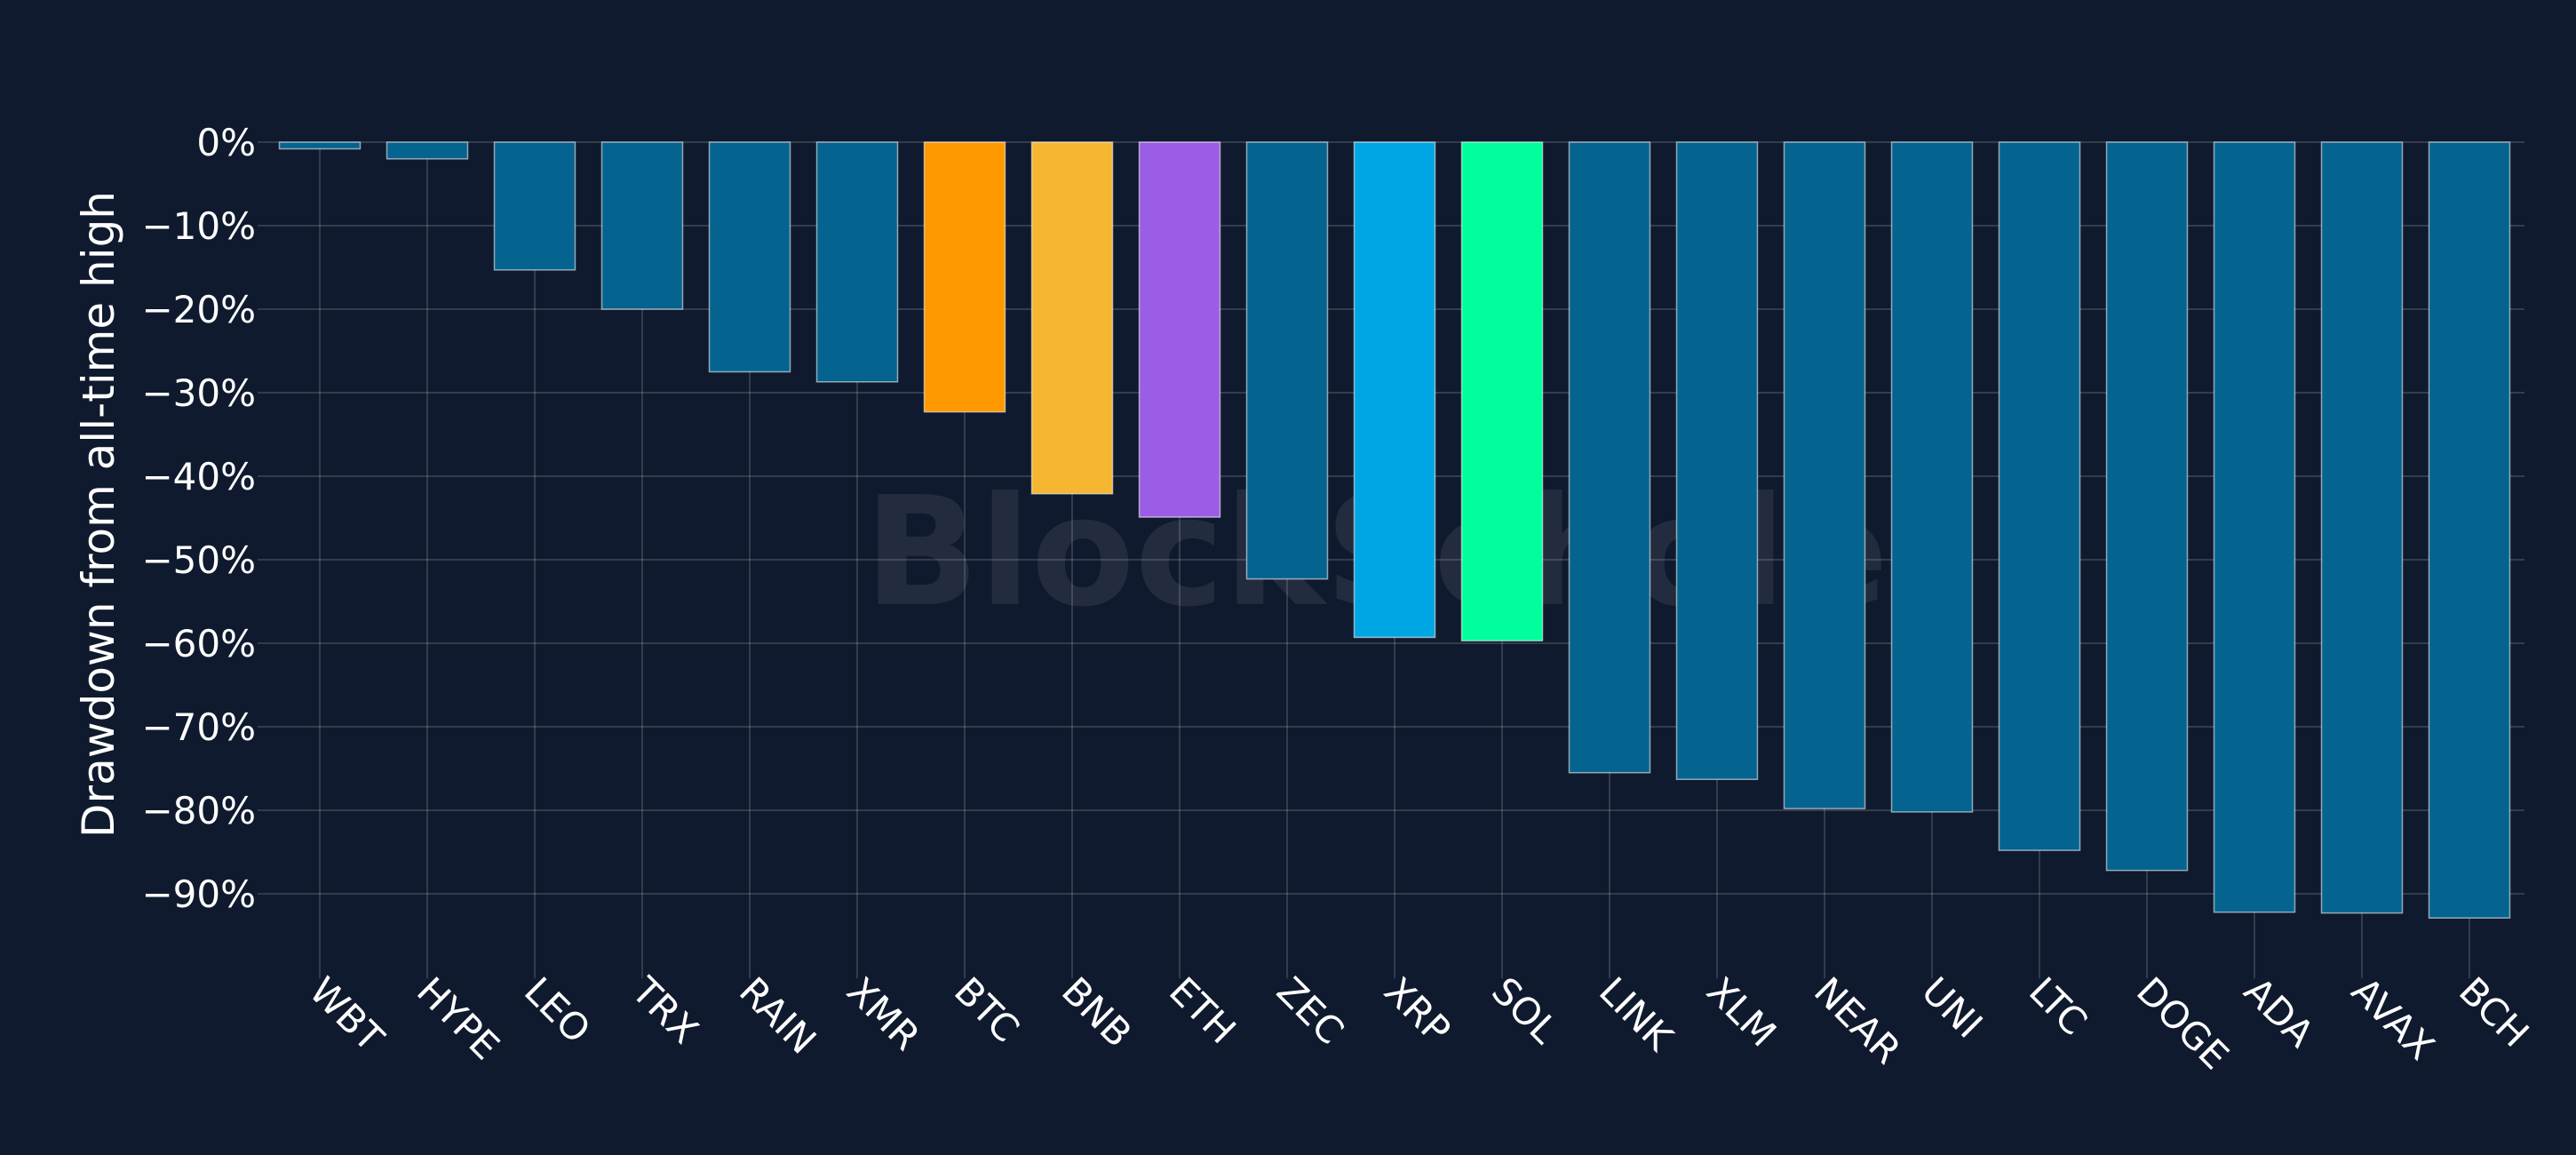  Describe the element at coordinates (347, 1014) in the screenshot. I see `x-tick-label: WBT` at that location.